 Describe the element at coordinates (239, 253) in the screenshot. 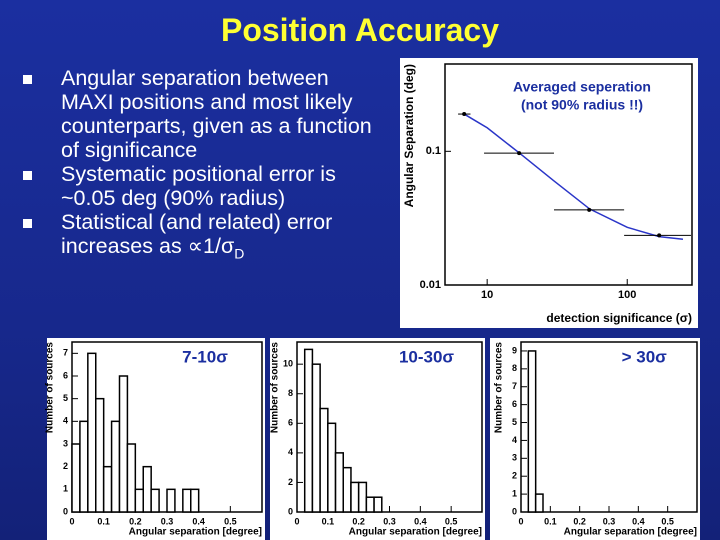

I see `bullet-subscript: D` at that location.